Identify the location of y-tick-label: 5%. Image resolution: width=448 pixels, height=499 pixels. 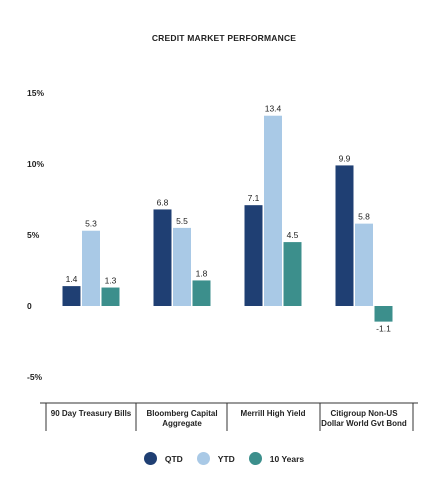
(33, 235).